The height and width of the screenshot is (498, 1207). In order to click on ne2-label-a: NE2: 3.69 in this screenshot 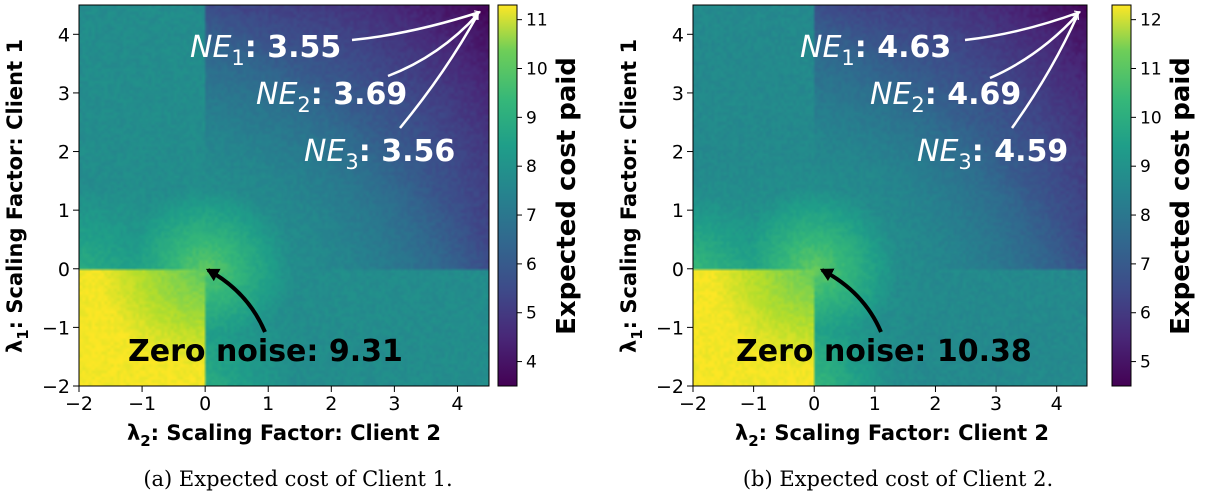, I will do `click(331, 97)`.